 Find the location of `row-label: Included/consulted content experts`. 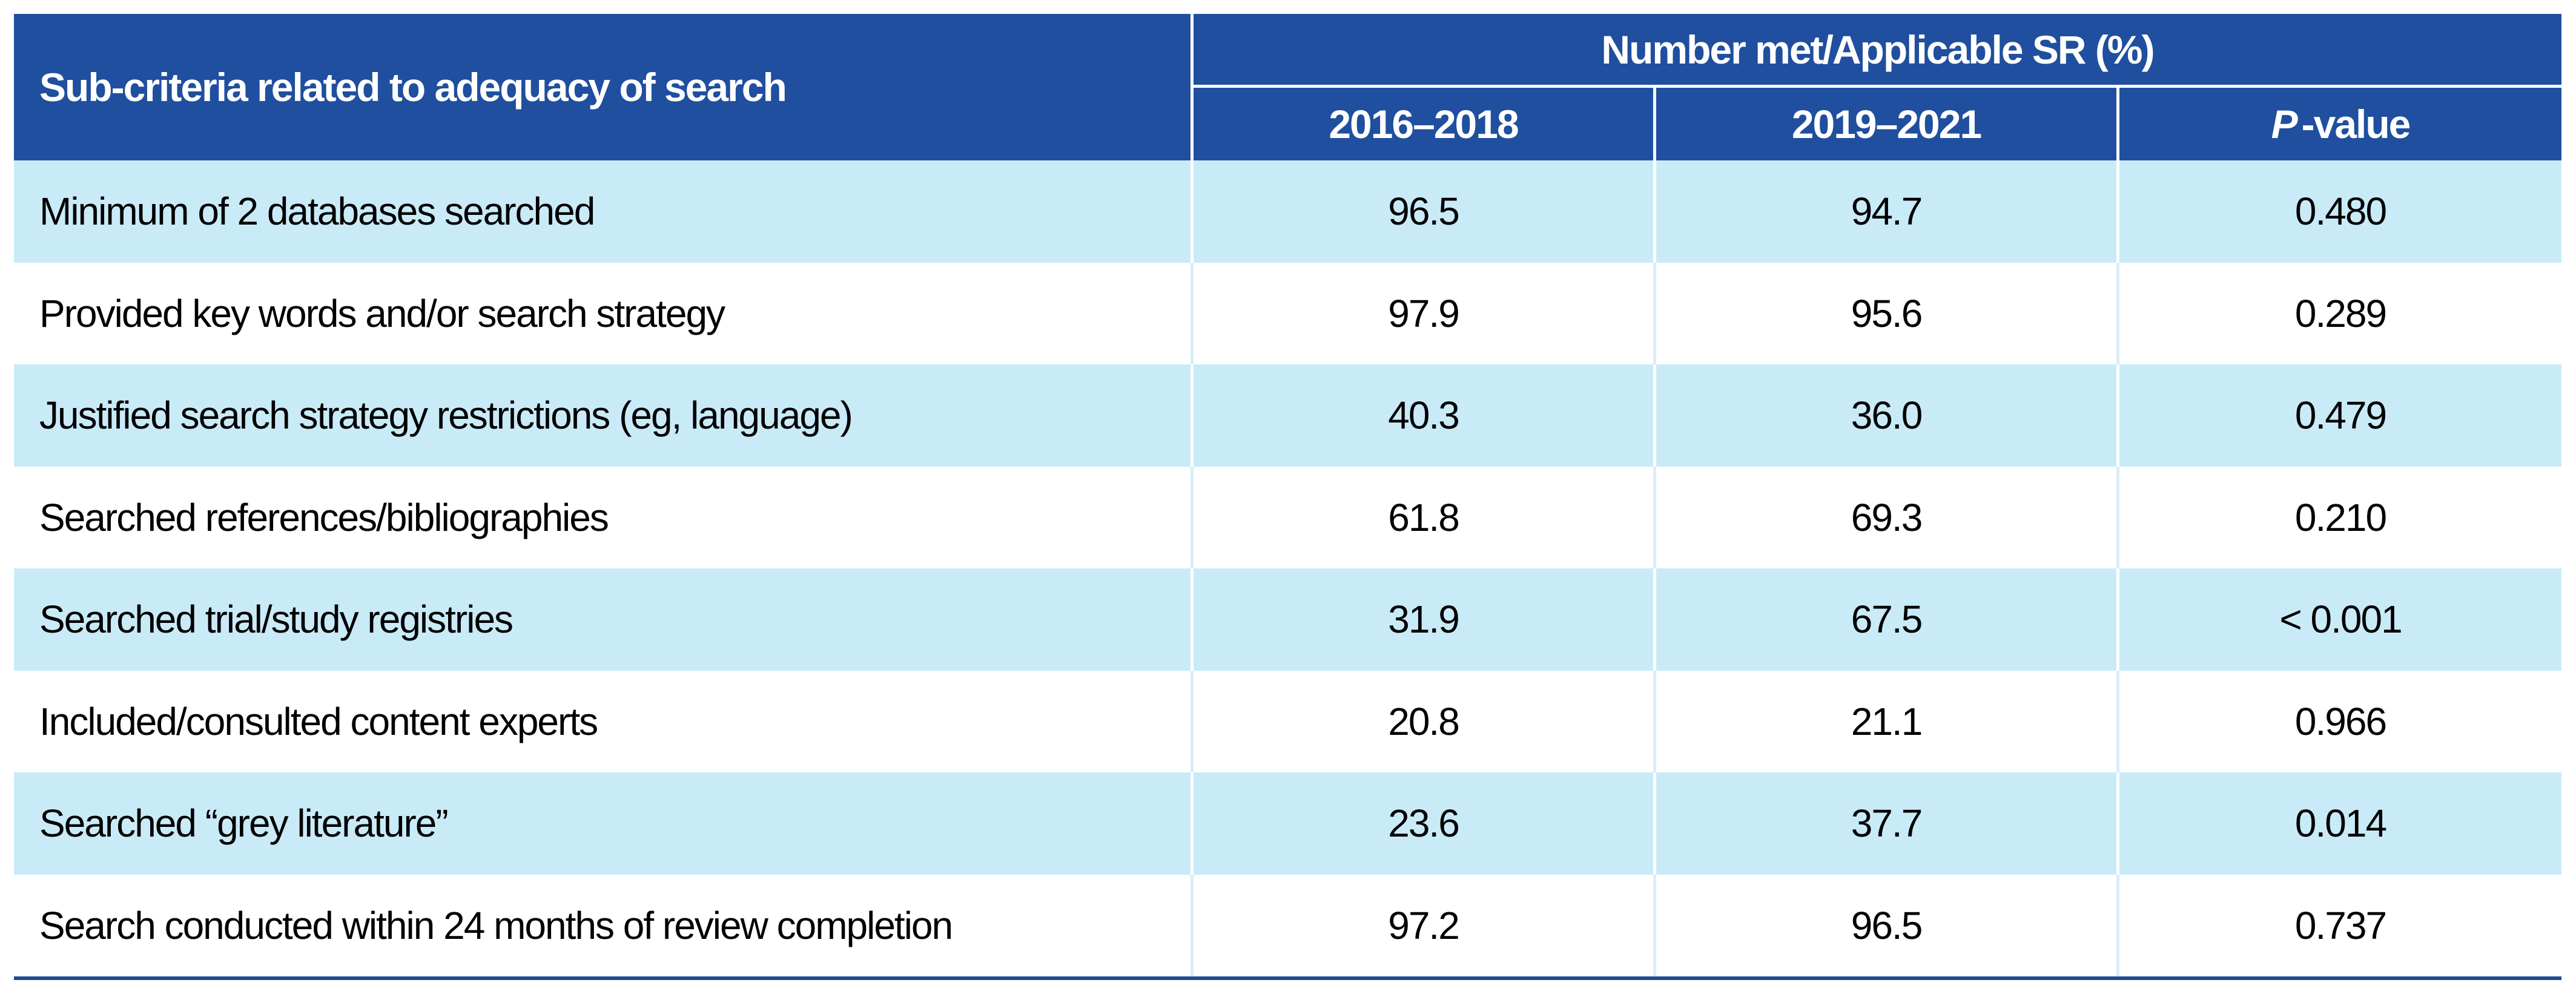

row-label: Included/consulted content experts is located at coordinates (318, 721).